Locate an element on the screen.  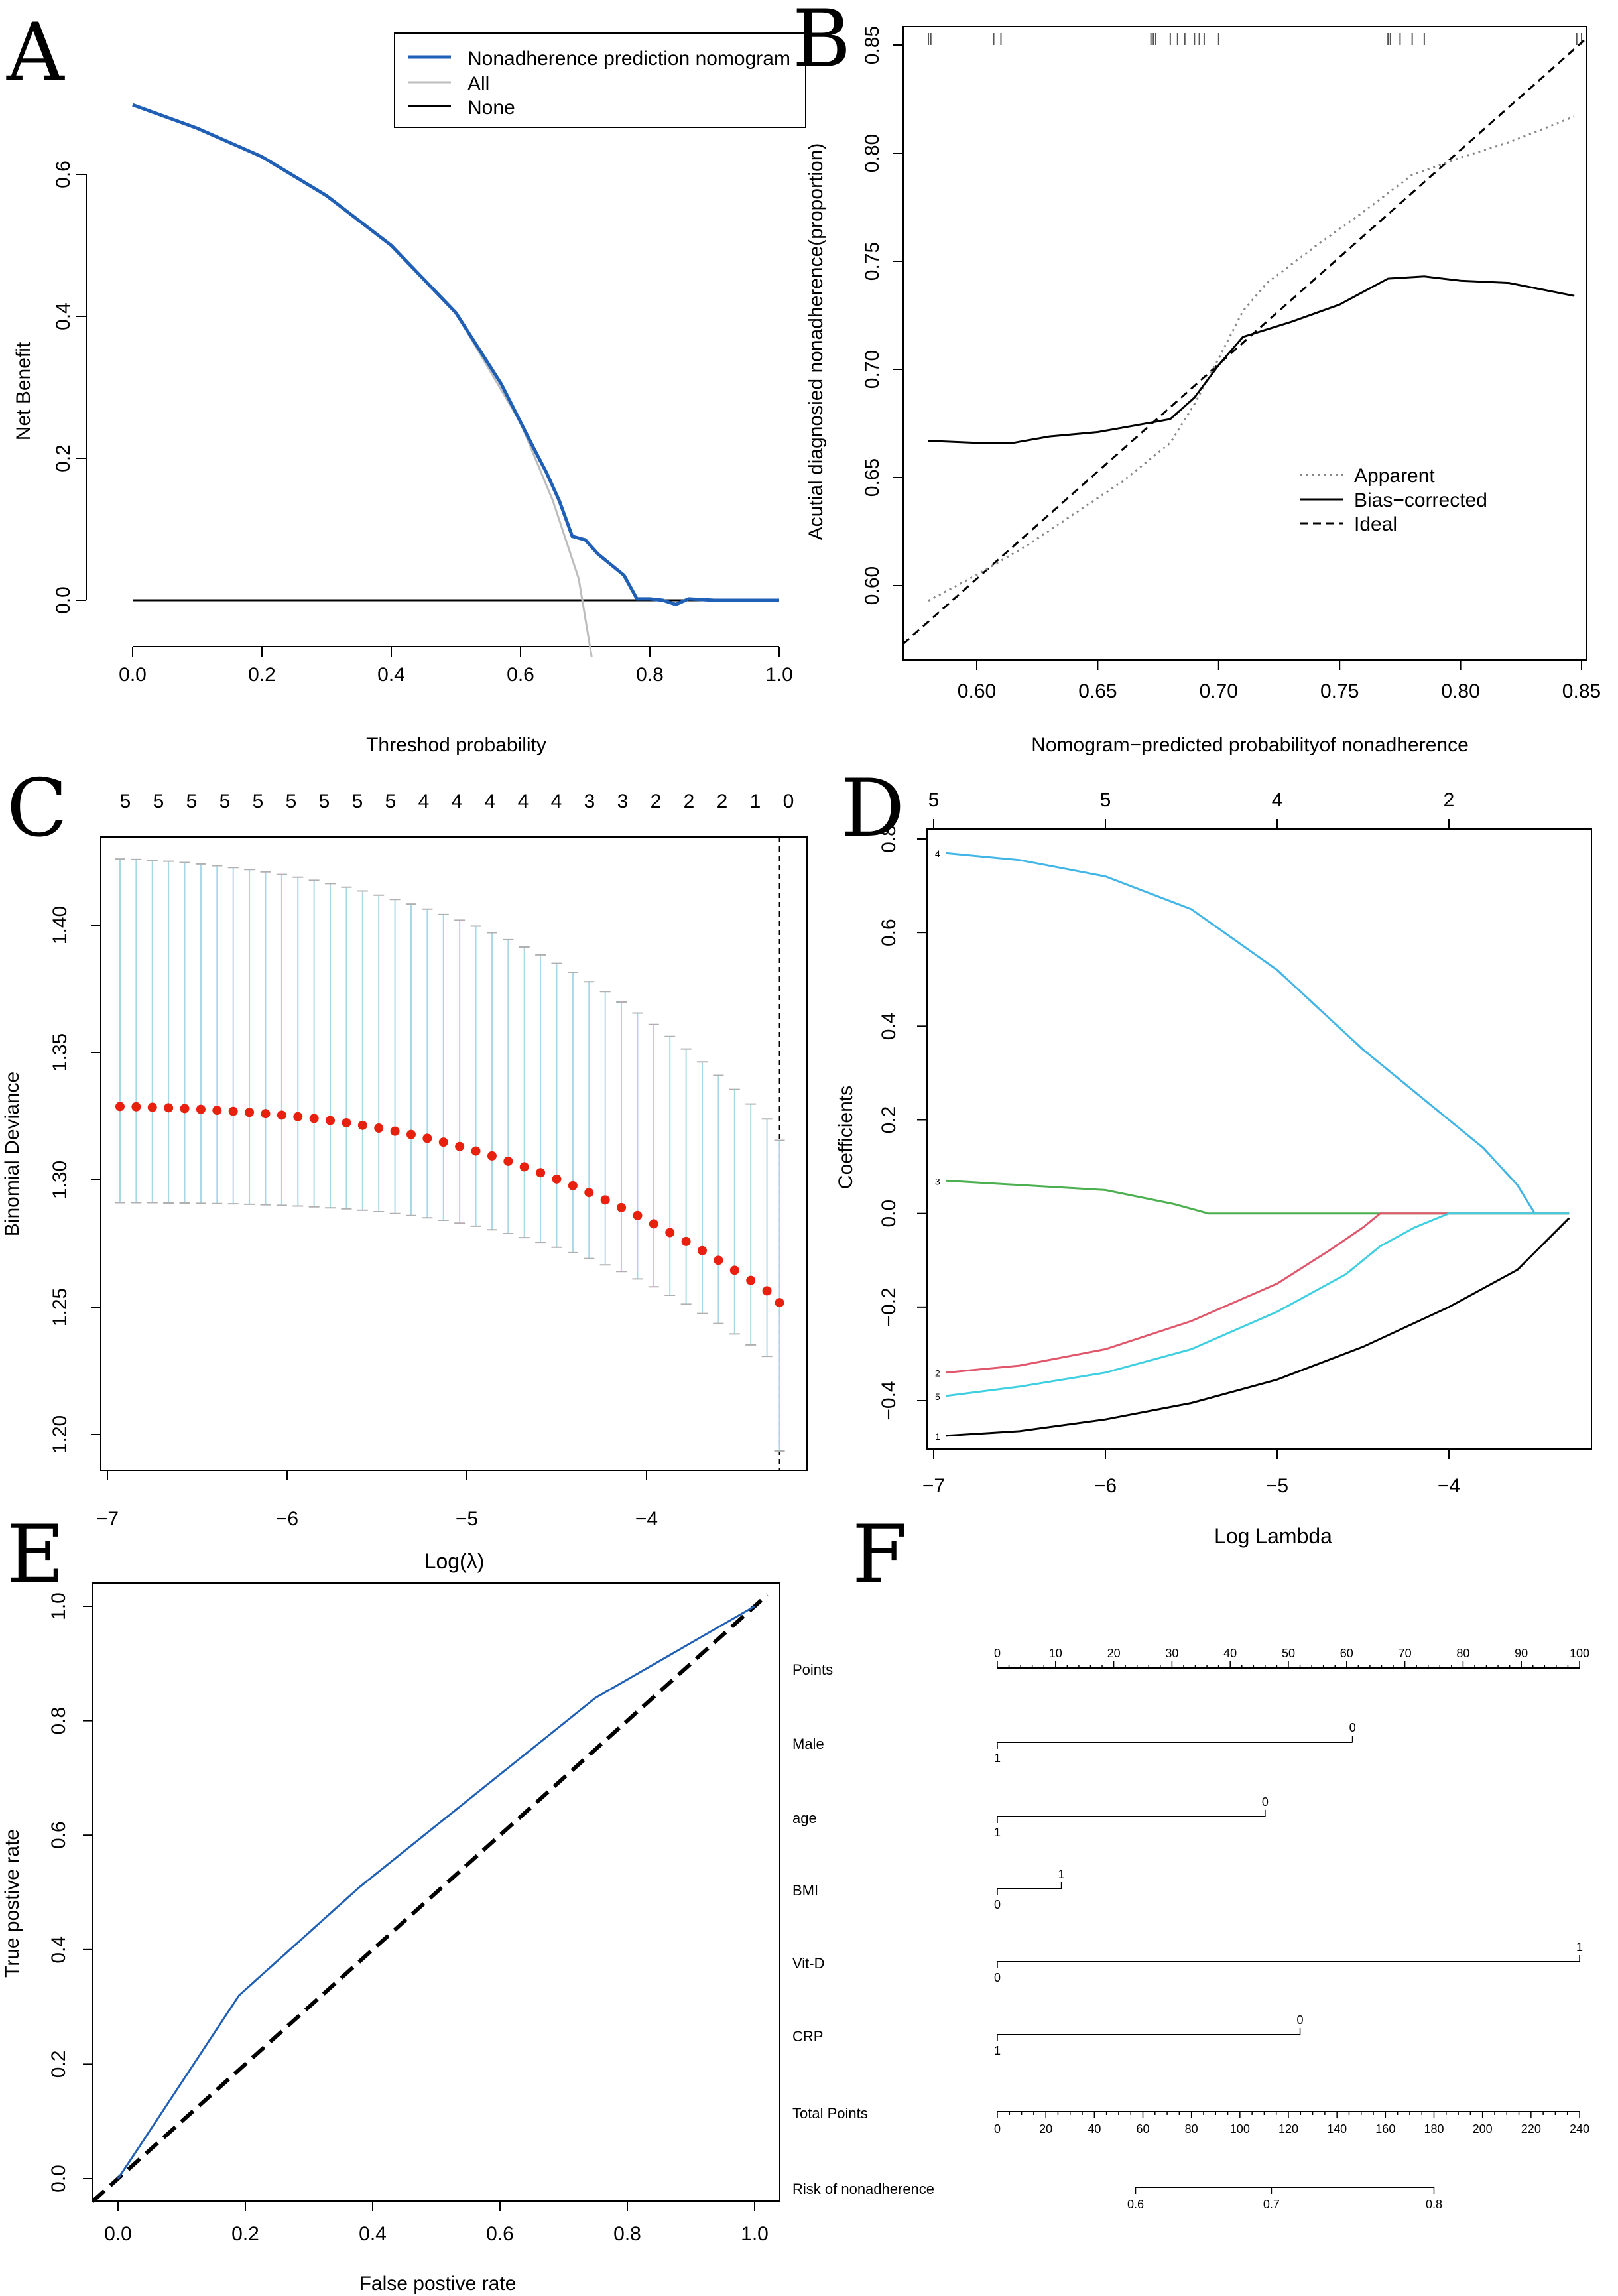
points-scale-label: 80 is located at coordinates (1462, 1653).